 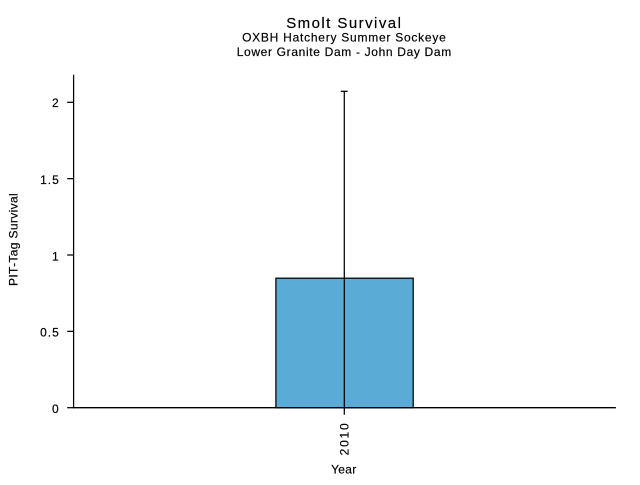 What do you see at coordinates (343, 470) in the screenshot?
I see `svg-text: Year` at bounding box center [343, 470].